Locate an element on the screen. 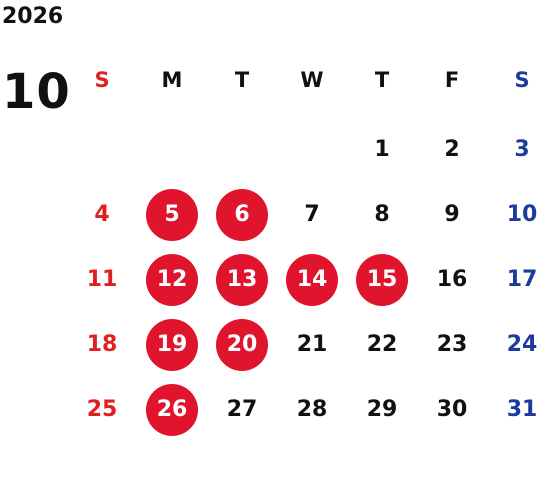  month-number: 10 is located at coordinates (36, 92).